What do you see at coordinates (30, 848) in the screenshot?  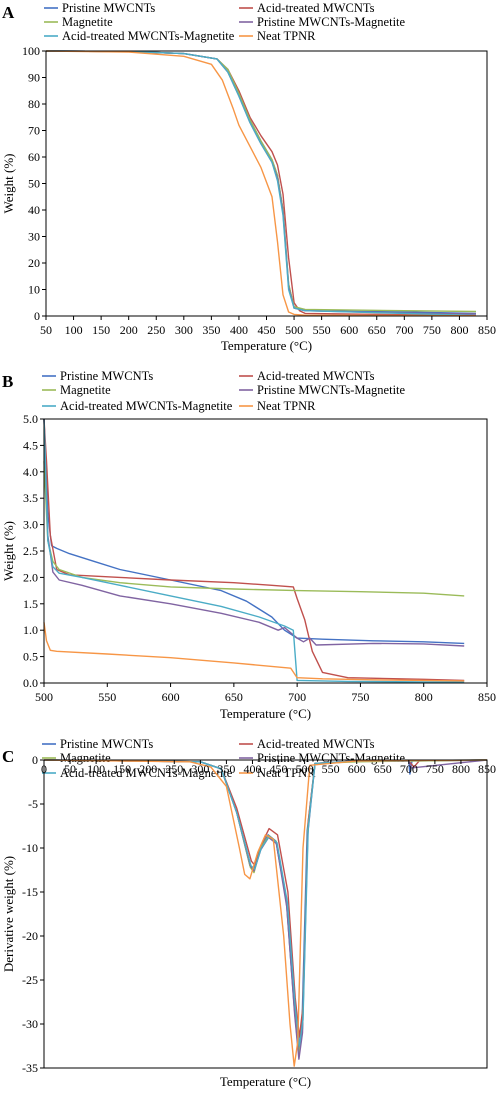 I see `y-tick-label: -10` at bounding box center [30, 848].